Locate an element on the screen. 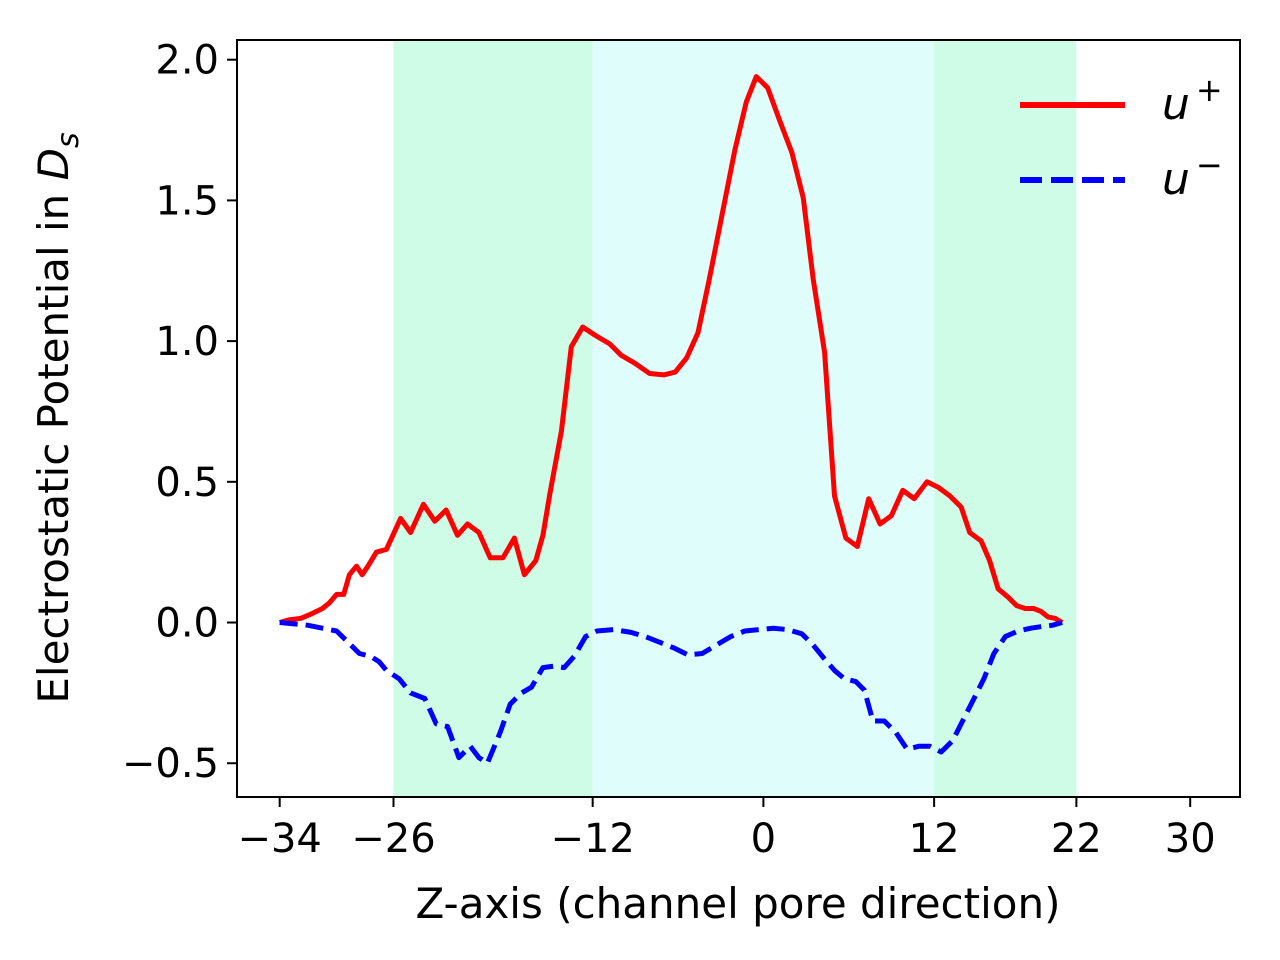 Image resolution: width=1280 pixels, height=960 pixels. x-axis-ticks: −34 −26 −12 0 12 22 30 is located at coordinates (726, 829).